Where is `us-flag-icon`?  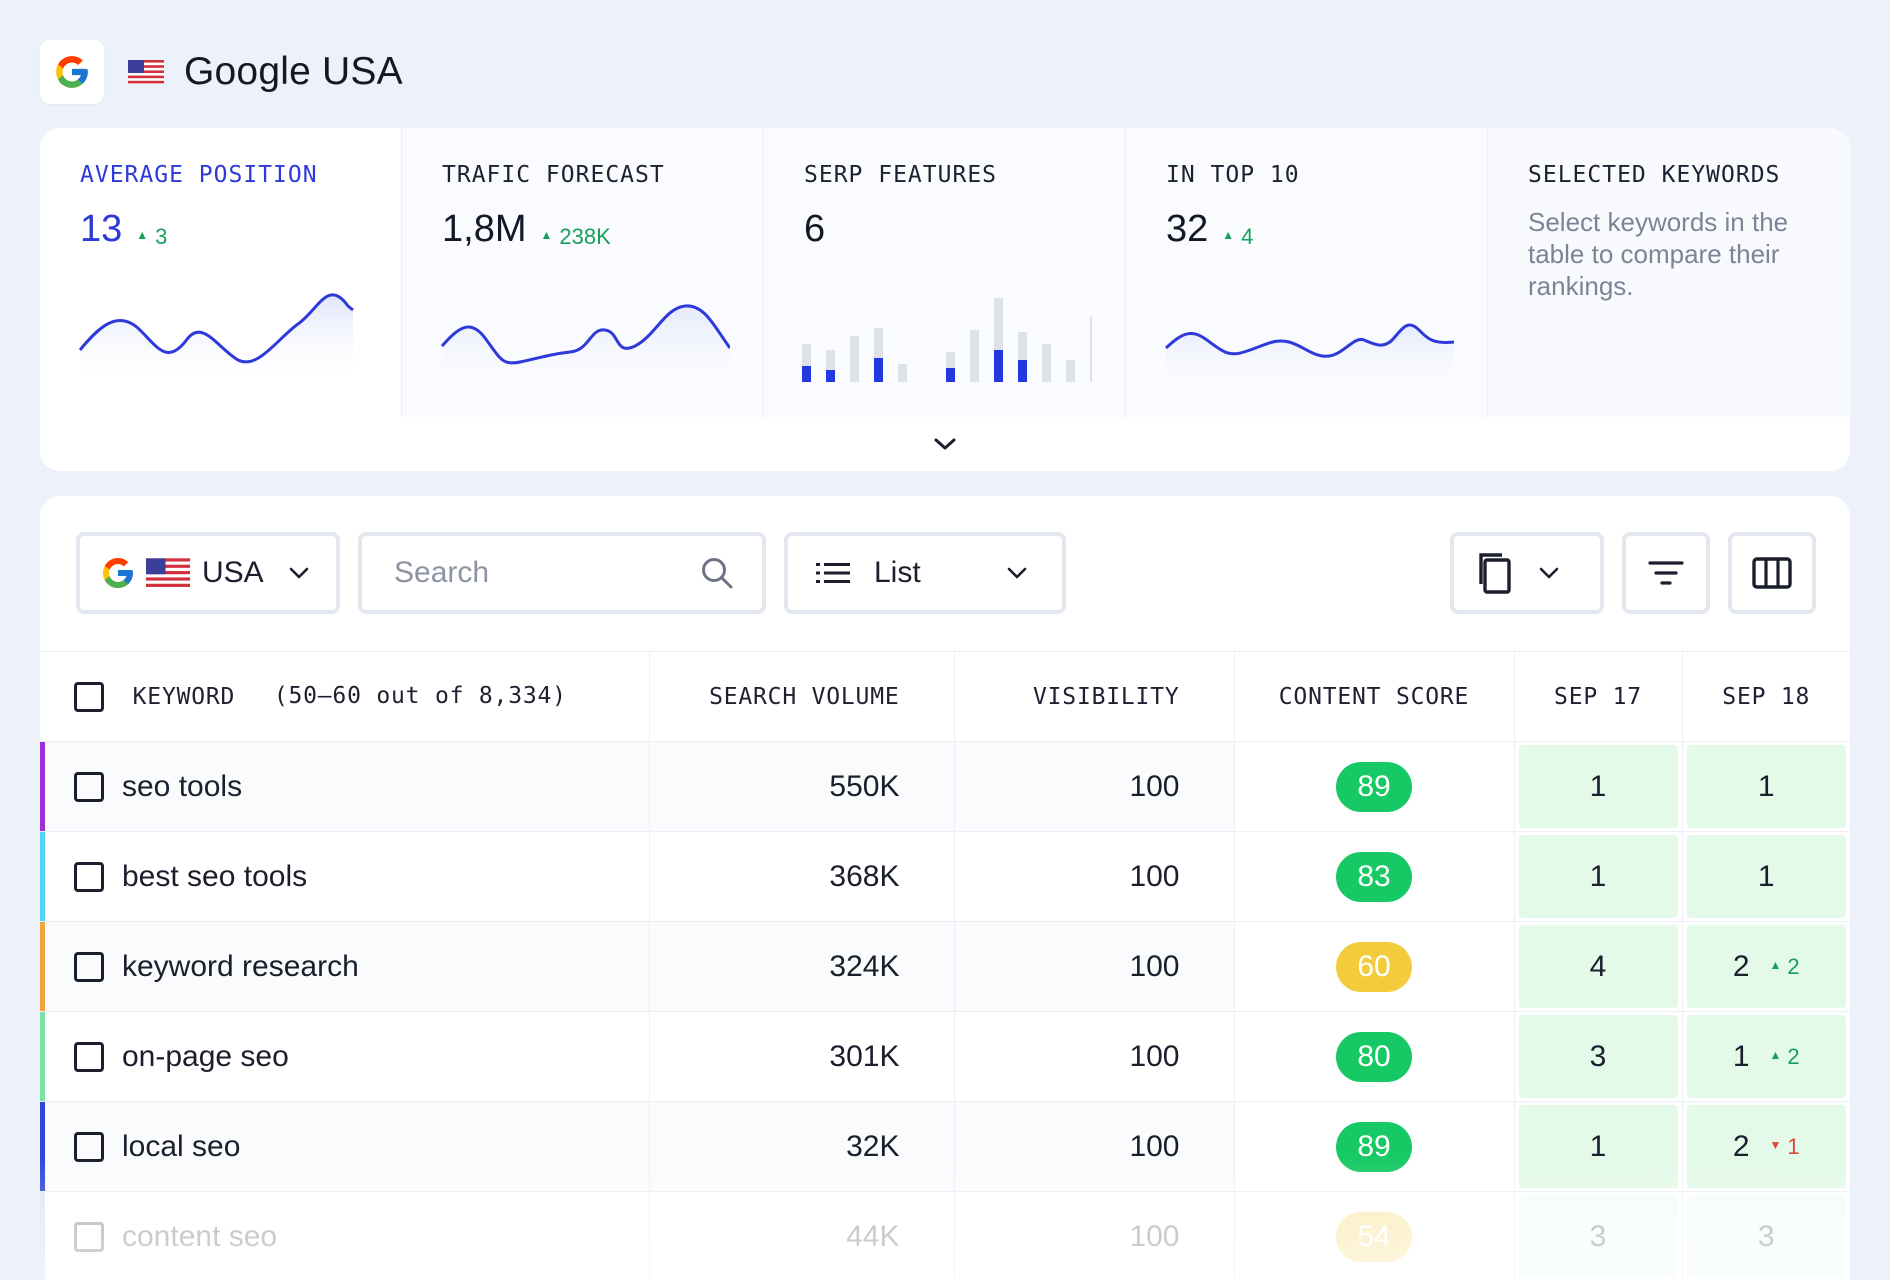 us-flag-icon is located at coordinates (168, 573).